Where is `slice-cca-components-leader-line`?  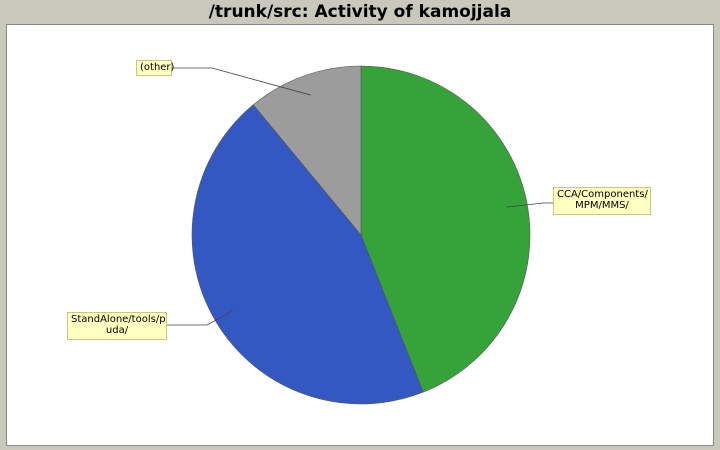
slice-cca-components-leader-line is located at coordinates (530, 205).